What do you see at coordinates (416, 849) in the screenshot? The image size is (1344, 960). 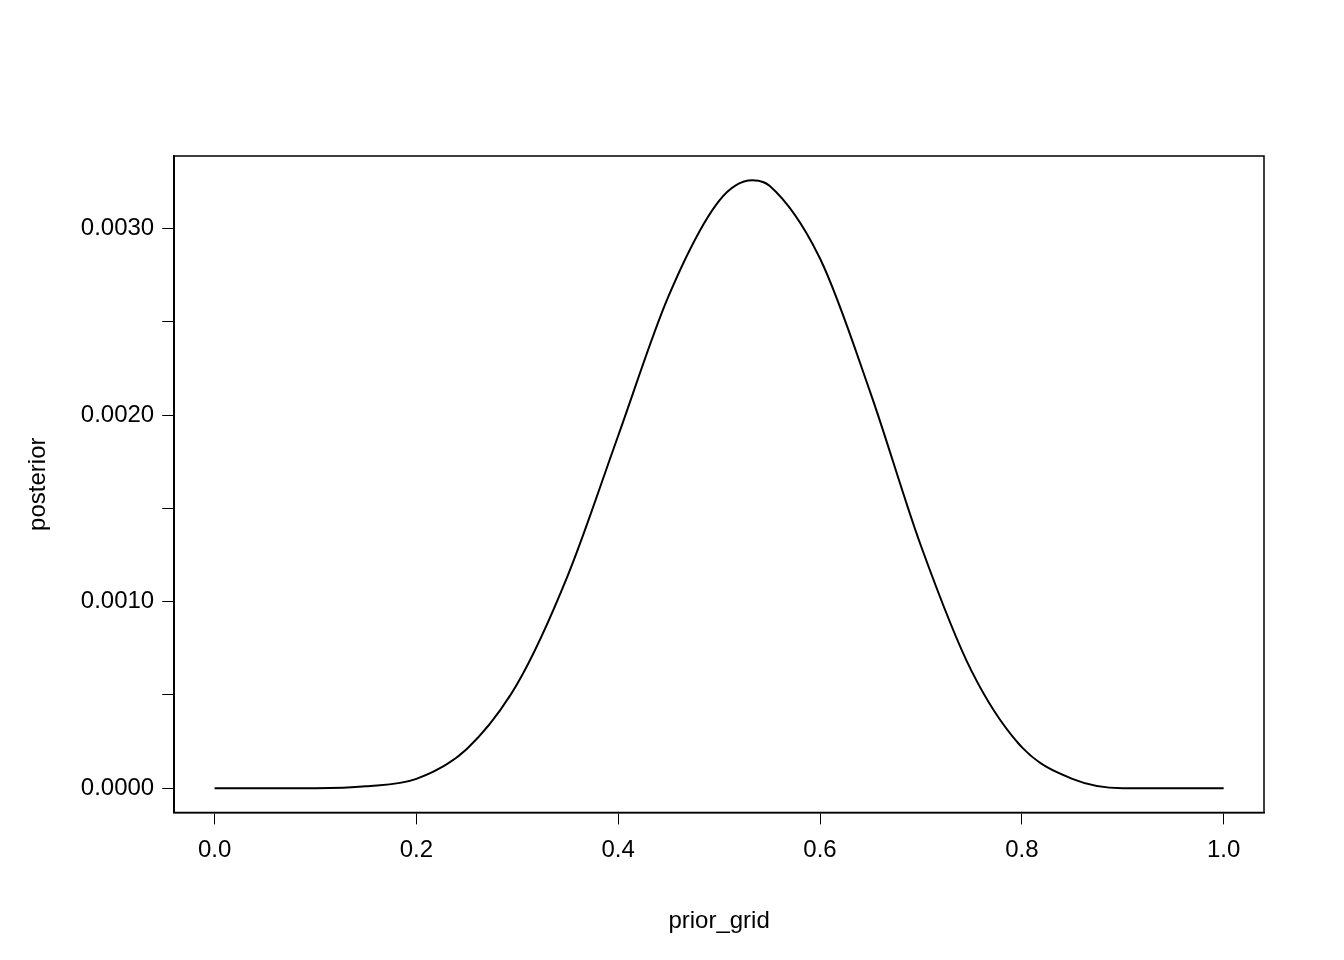 I see `x-tick-label: 0.2` at bounding box center [416, 849].